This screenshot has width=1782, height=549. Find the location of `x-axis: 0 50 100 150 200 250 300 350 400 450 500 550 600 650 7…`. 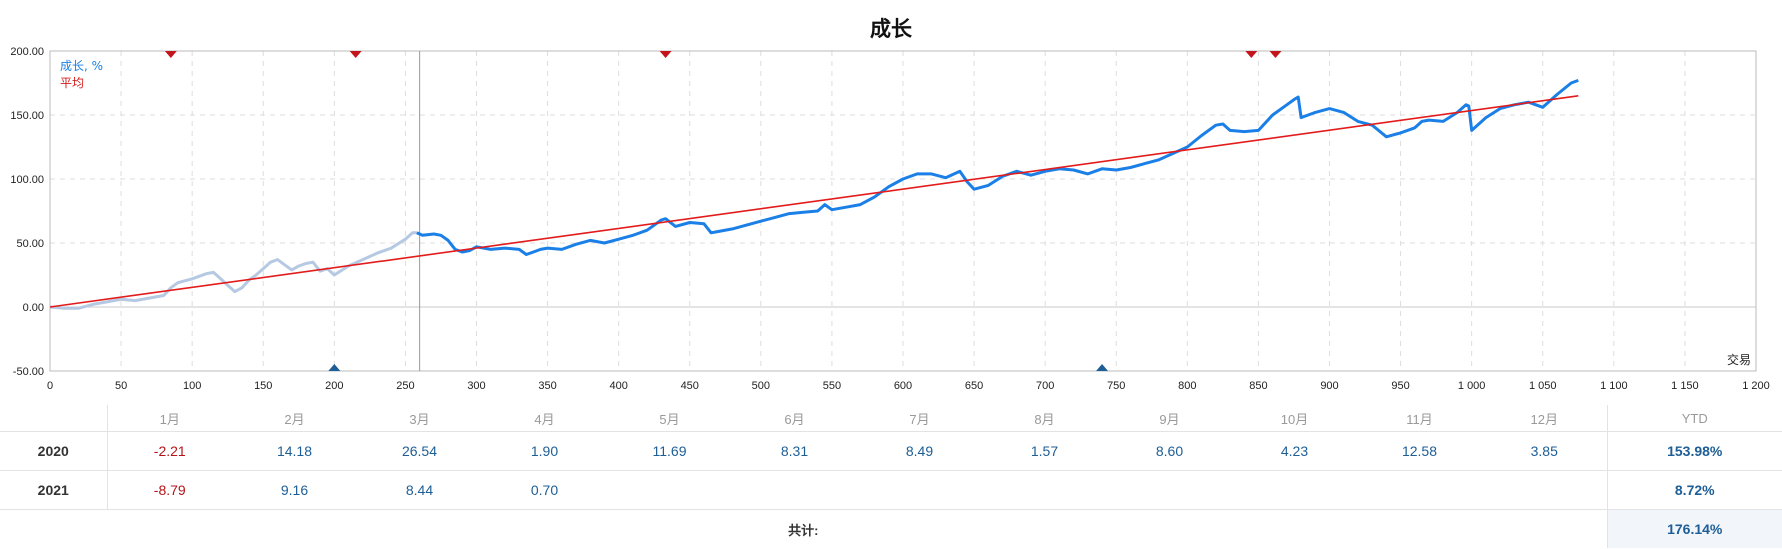

x-axis: 0 50 100 150 200 250 300 350 400 450 500 550 600 650 7… is located at coordinates (908, 386).